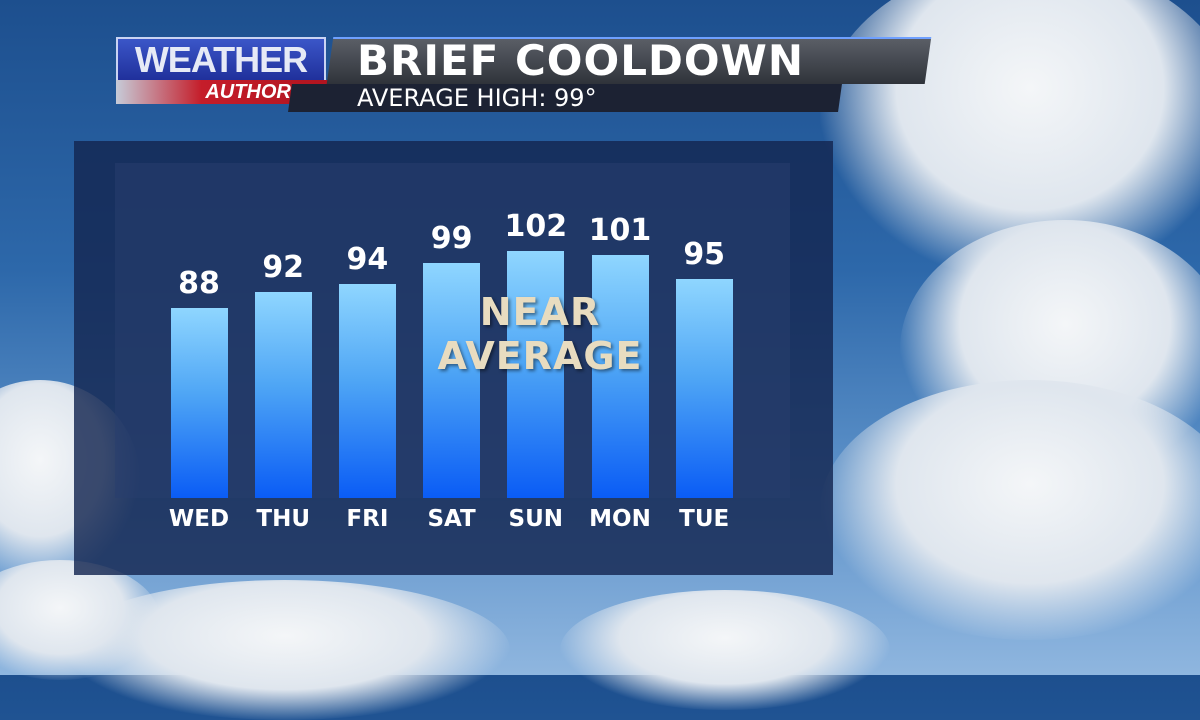  I want to click on overlay-line2: AVERAGE, so click(540, 356).